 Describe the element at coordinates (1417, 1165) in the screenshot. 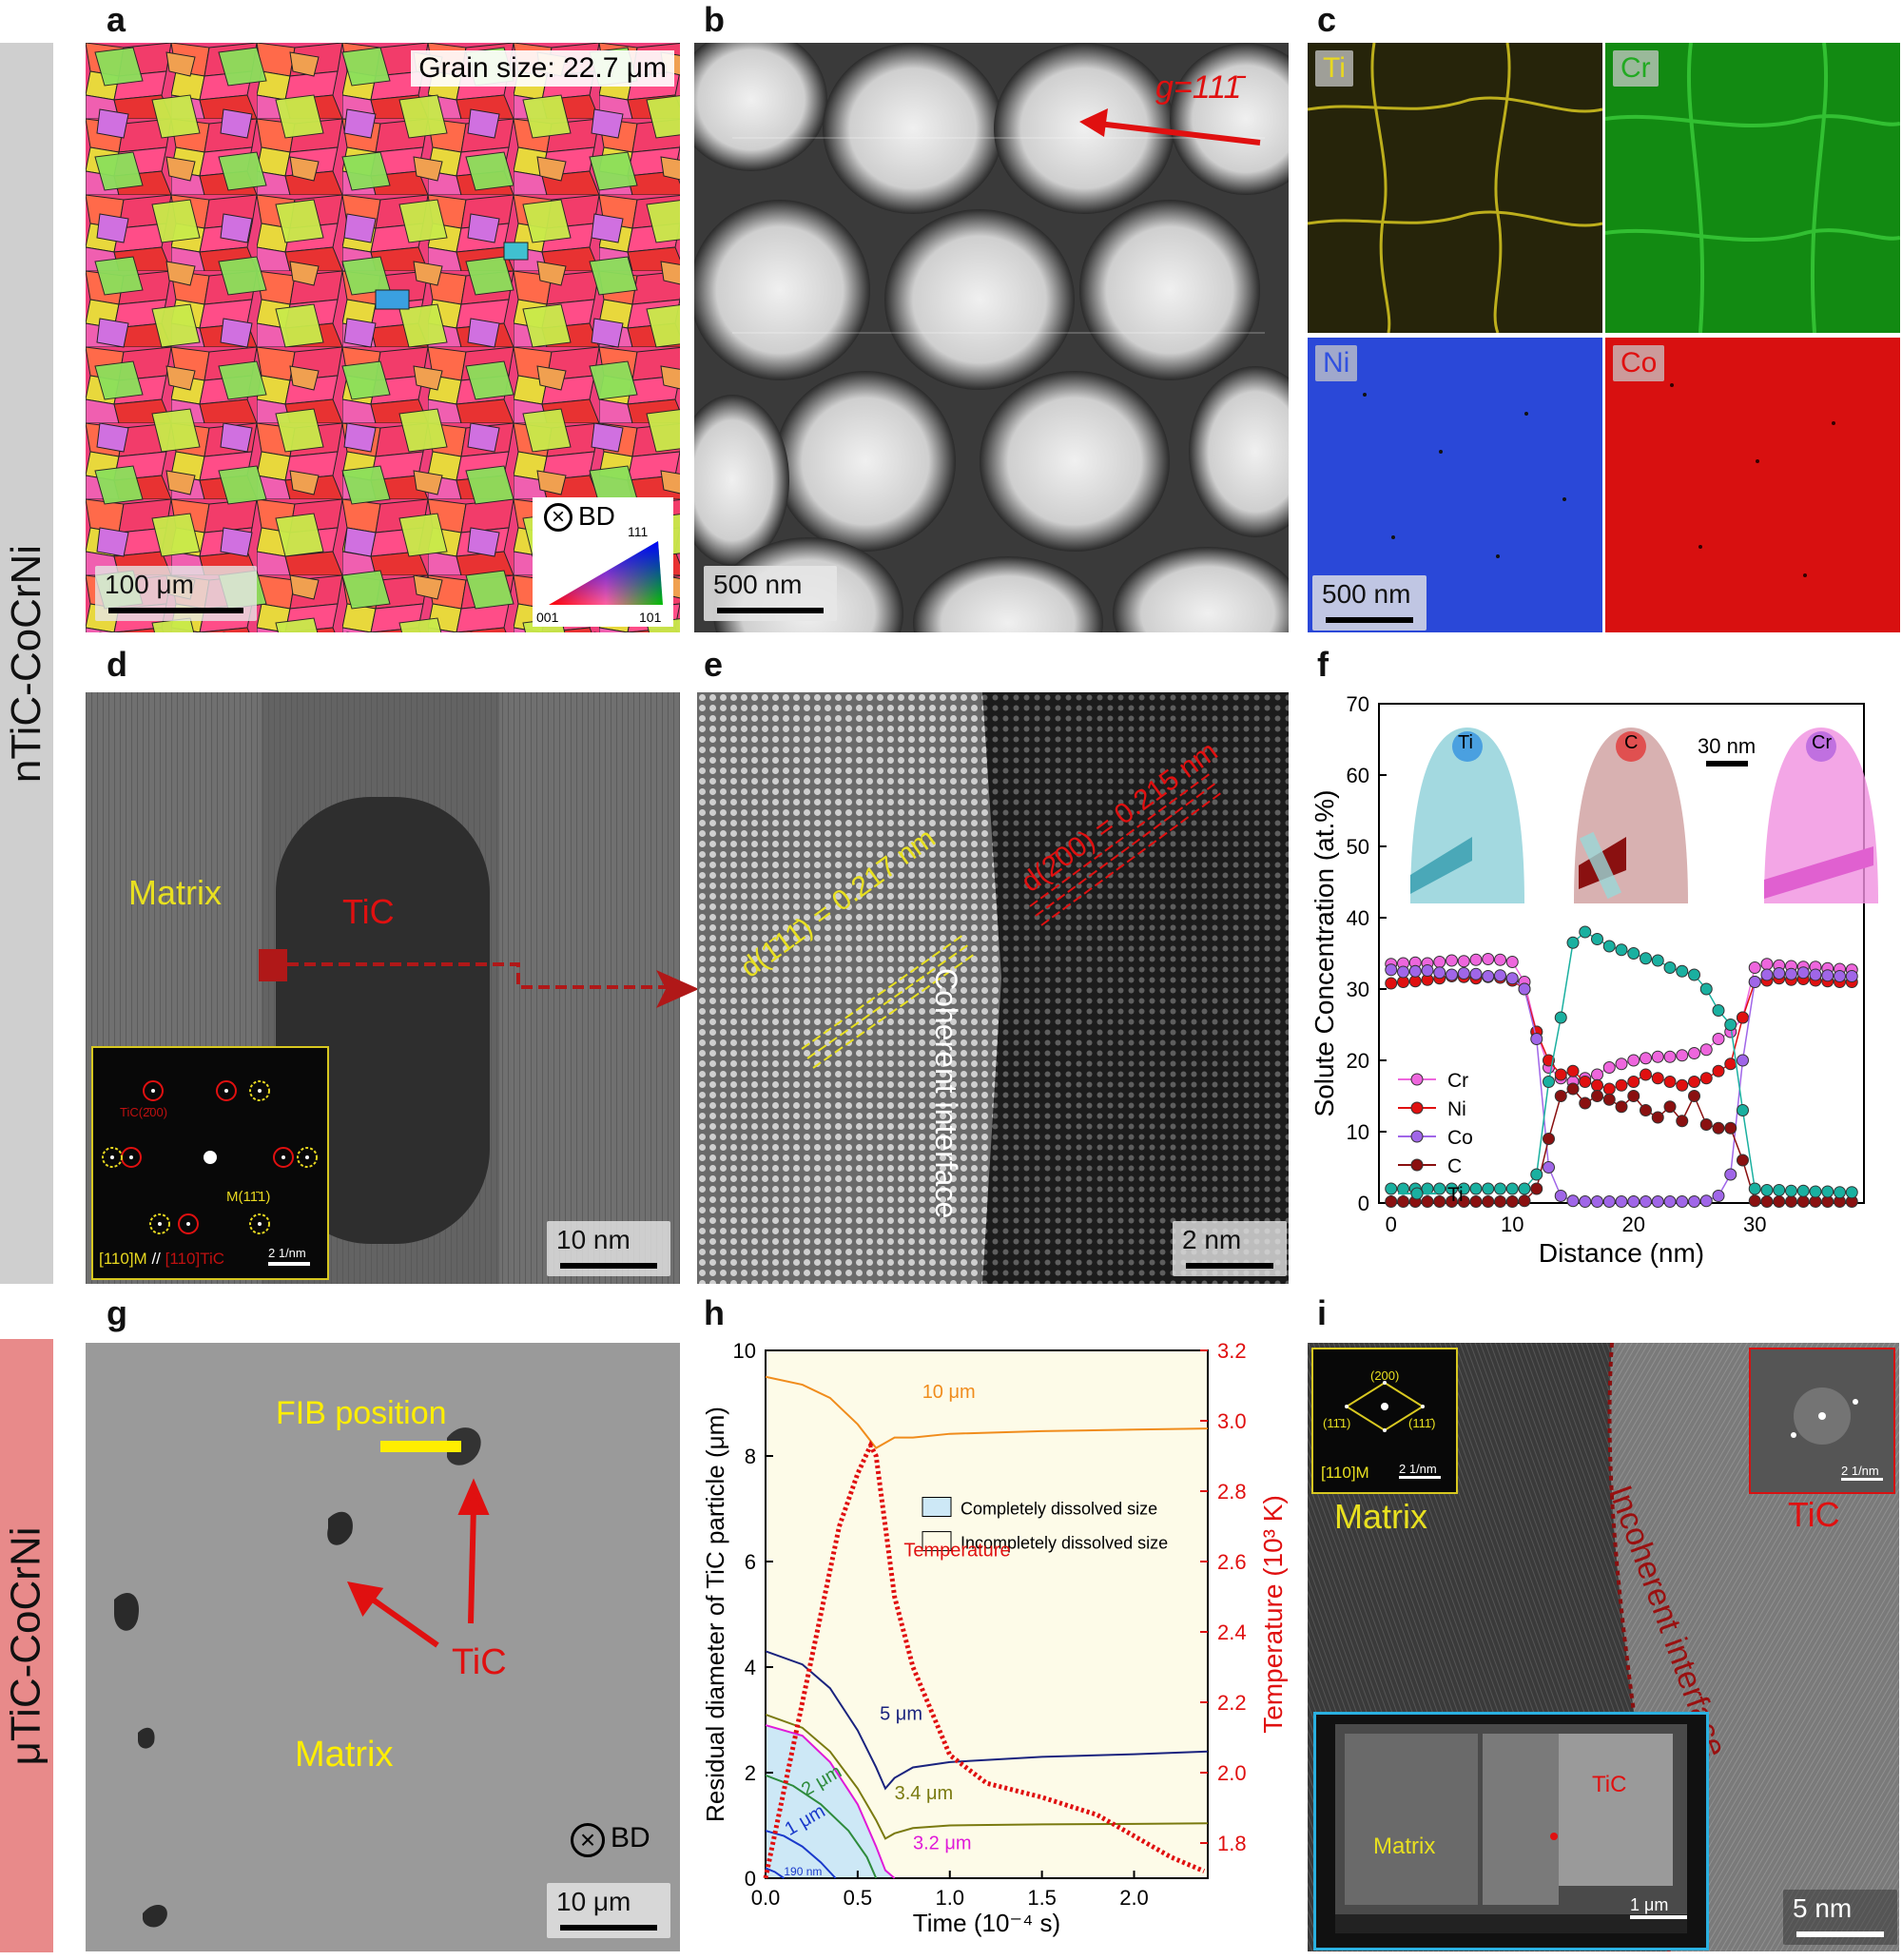

I see `chart-f-legend-marker` at that location.